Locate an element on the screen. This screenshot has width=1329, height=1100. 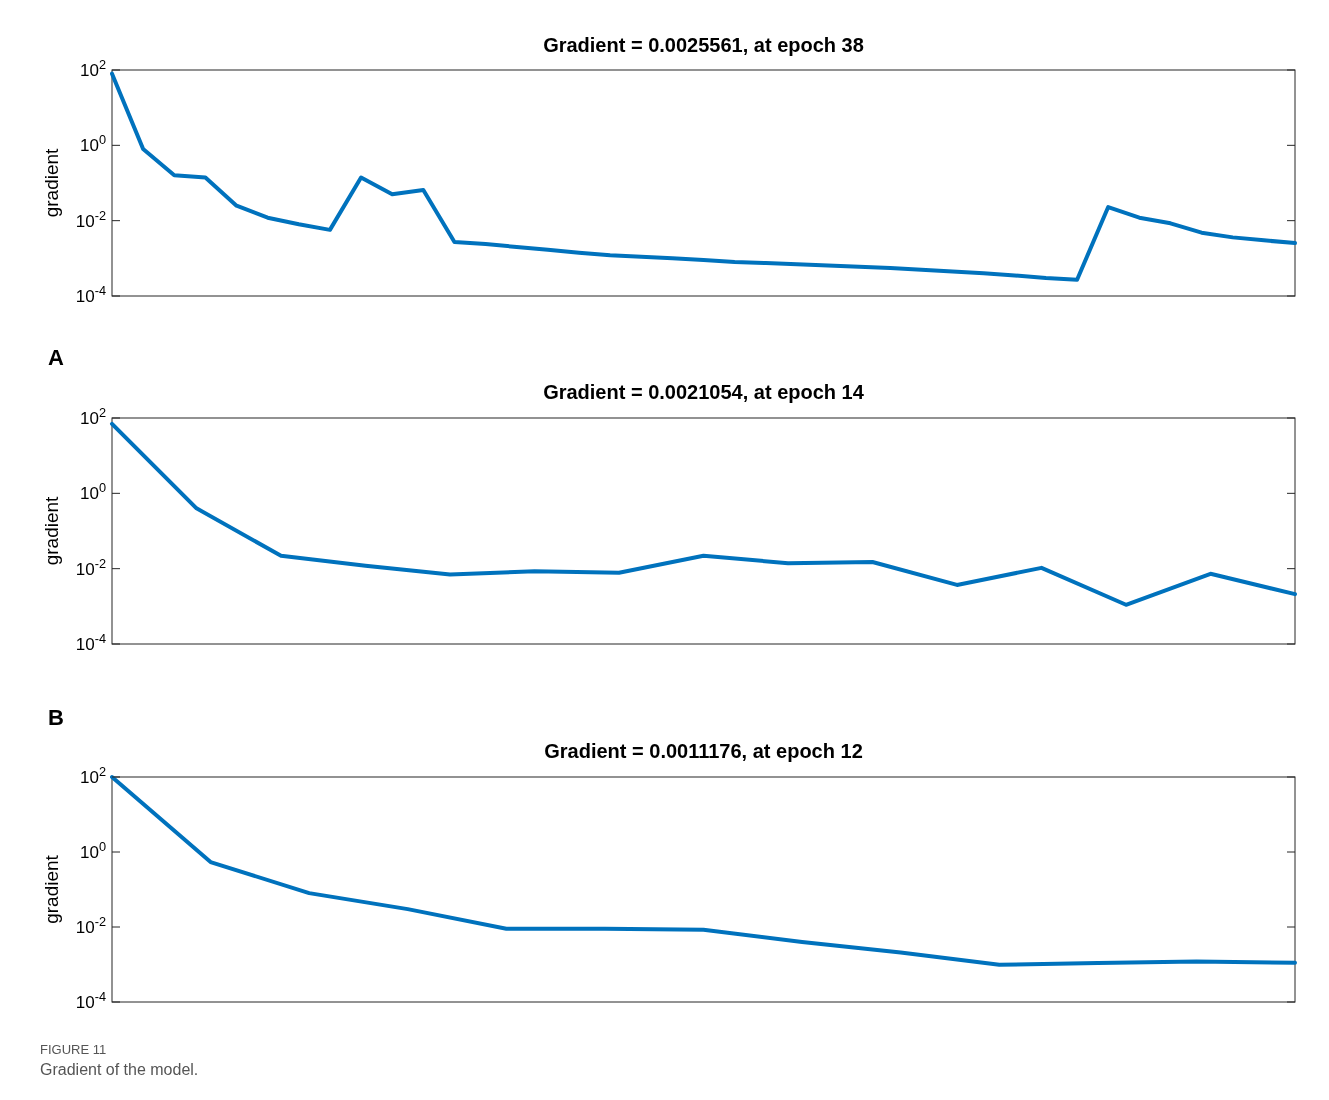
text: B is located at coordinates (56, 717).